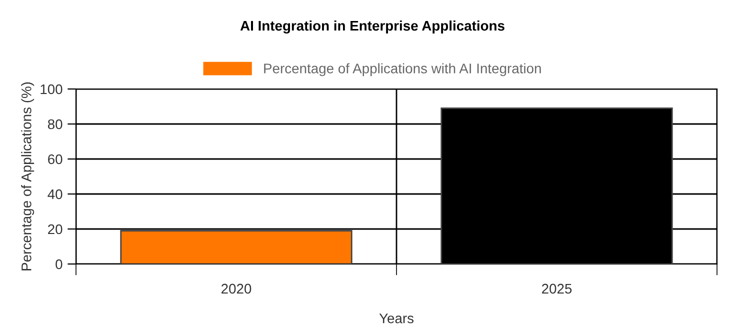 This screenshot has width=745, height=326. What do you see at coordinates (372, 27) in the screenshot?
I see `chart-title: AI Integration in Enterprise Applications` at bounding box center [372, 27].